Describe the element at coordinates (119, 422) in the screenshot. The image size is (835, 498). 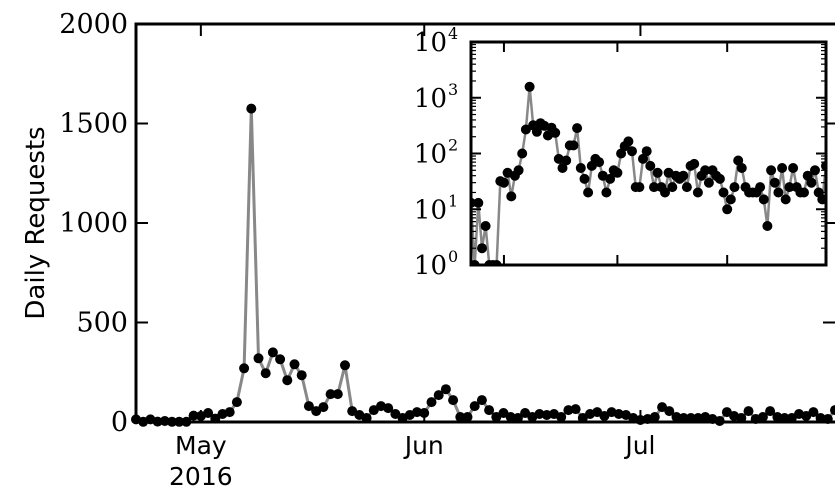
I see `y-tick-label: 0` at that location.